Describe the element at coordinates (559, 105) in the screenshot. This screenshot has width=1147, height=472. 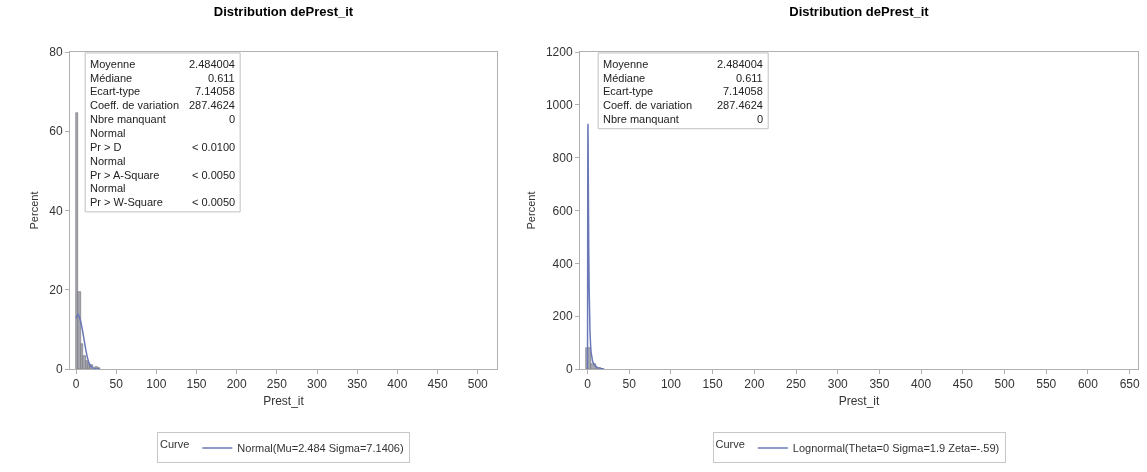
I see `y-tick-label: 1000` at that location.